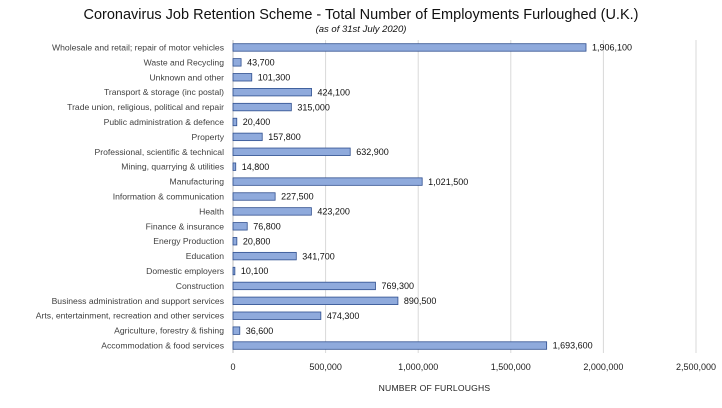 This screenshot has width=722, height=408. What do you see at coordinates (313, 107) in the screenshot?
I see `data-label: 315,000` at bounding box center [313, 107].